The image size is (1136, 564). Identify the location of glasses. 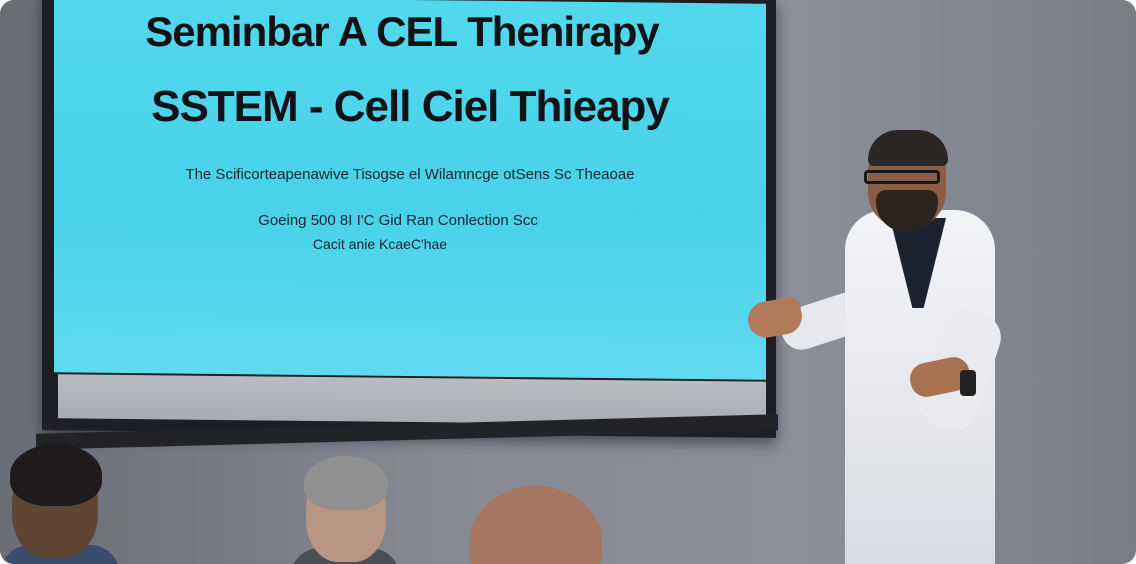
(902, 177).